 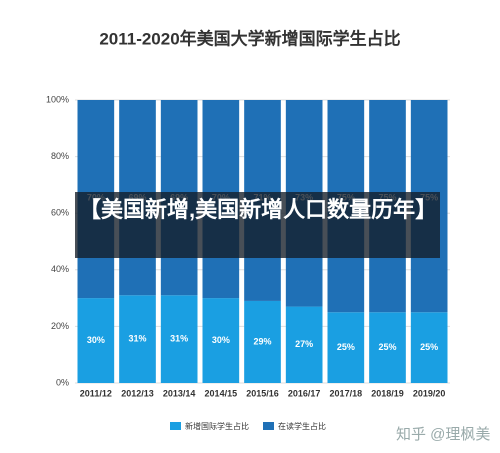 I want to click on x-tick-label: 2019/20, so click(x=429, y=393).